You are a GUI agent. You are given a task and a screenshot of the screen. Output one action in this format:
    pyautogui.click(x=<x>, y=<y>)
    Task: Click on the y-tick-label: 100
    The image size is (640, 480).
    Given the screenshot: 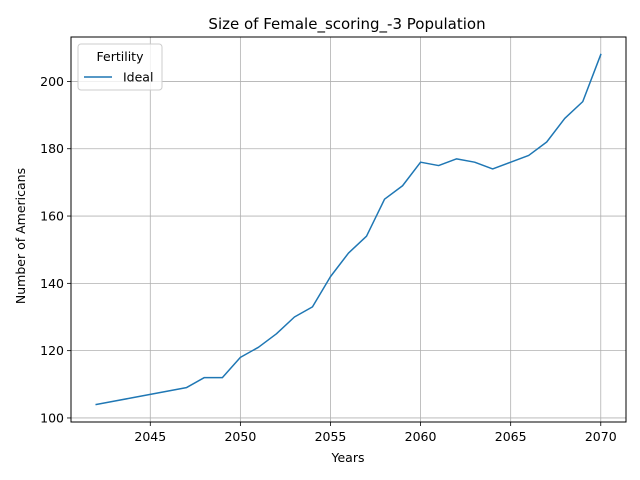 What is the action you would take?
    pyautogui.click(x=52, y=417)
    